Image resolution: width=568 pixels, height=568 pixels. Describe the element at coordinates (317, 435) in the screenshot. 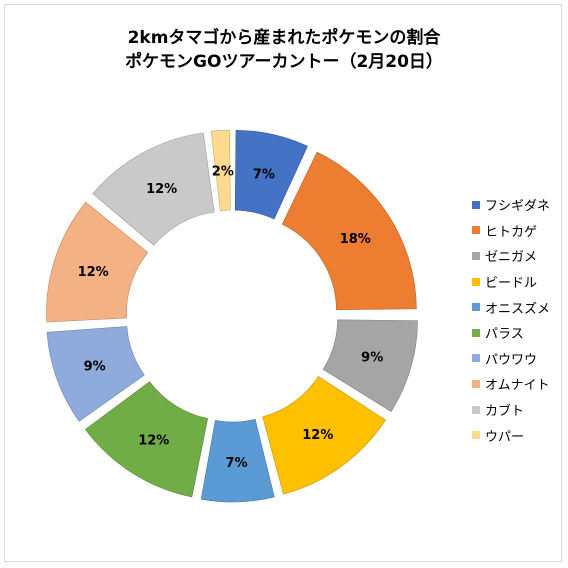

I see `slice-label-3: 12%` at that location.